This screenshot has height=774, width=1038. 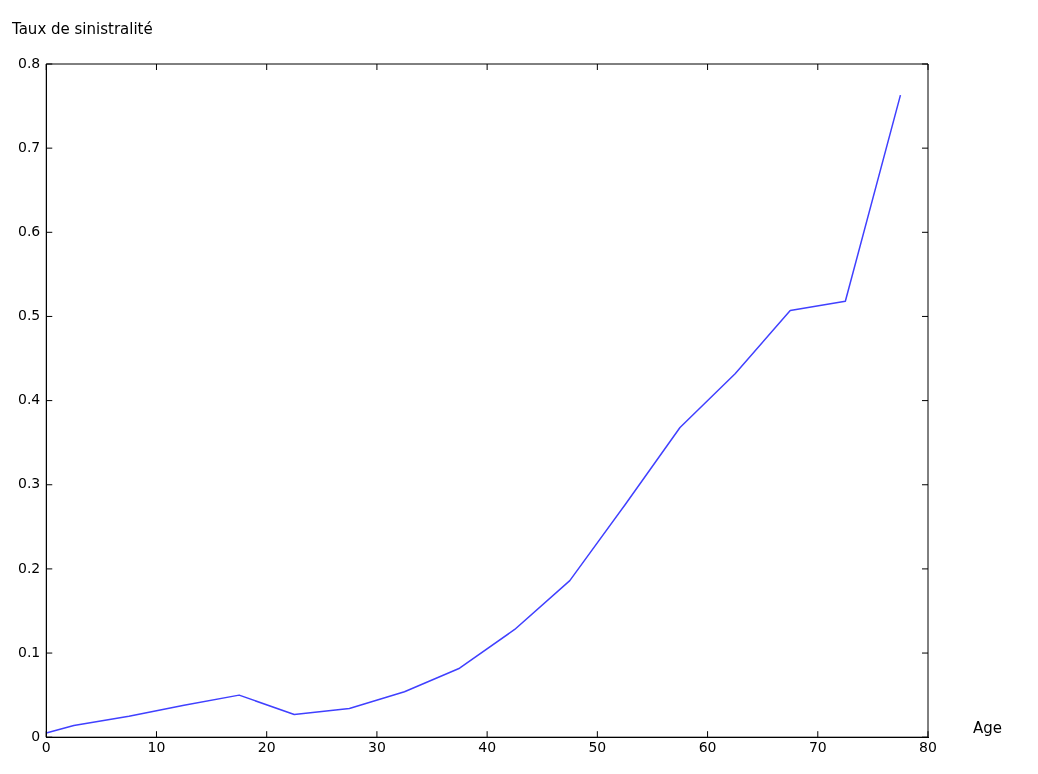 What do you see at coordinates (928, 747) in the screenshot?
I see `x-tick-label: 80` at bounding box center [928, 747].